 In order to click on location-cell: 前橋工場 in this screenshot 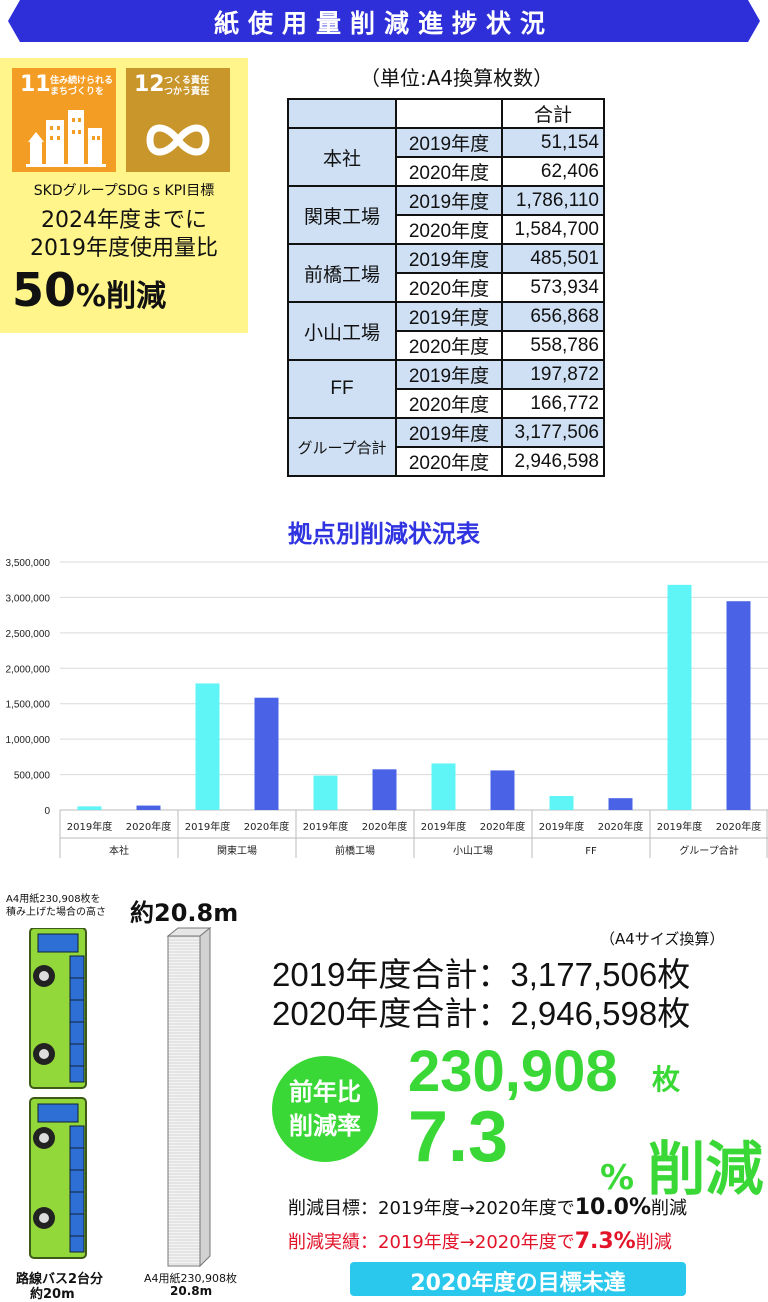, I will do `click(342, 273)`.